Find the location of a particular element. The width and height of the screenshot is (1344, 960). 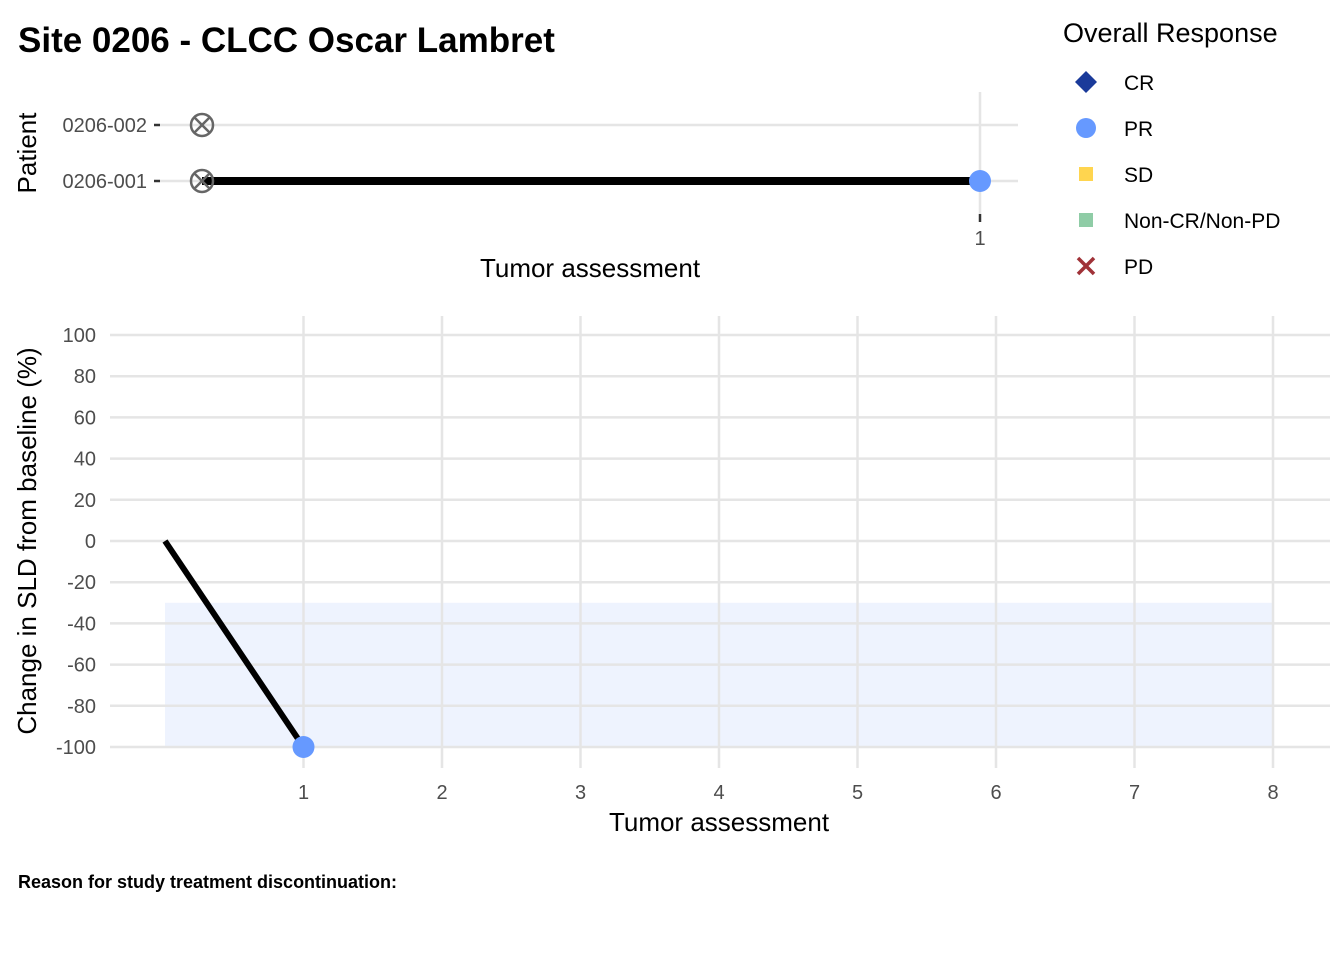

x-tick-label: 3 is located at coordinates (580, 793).